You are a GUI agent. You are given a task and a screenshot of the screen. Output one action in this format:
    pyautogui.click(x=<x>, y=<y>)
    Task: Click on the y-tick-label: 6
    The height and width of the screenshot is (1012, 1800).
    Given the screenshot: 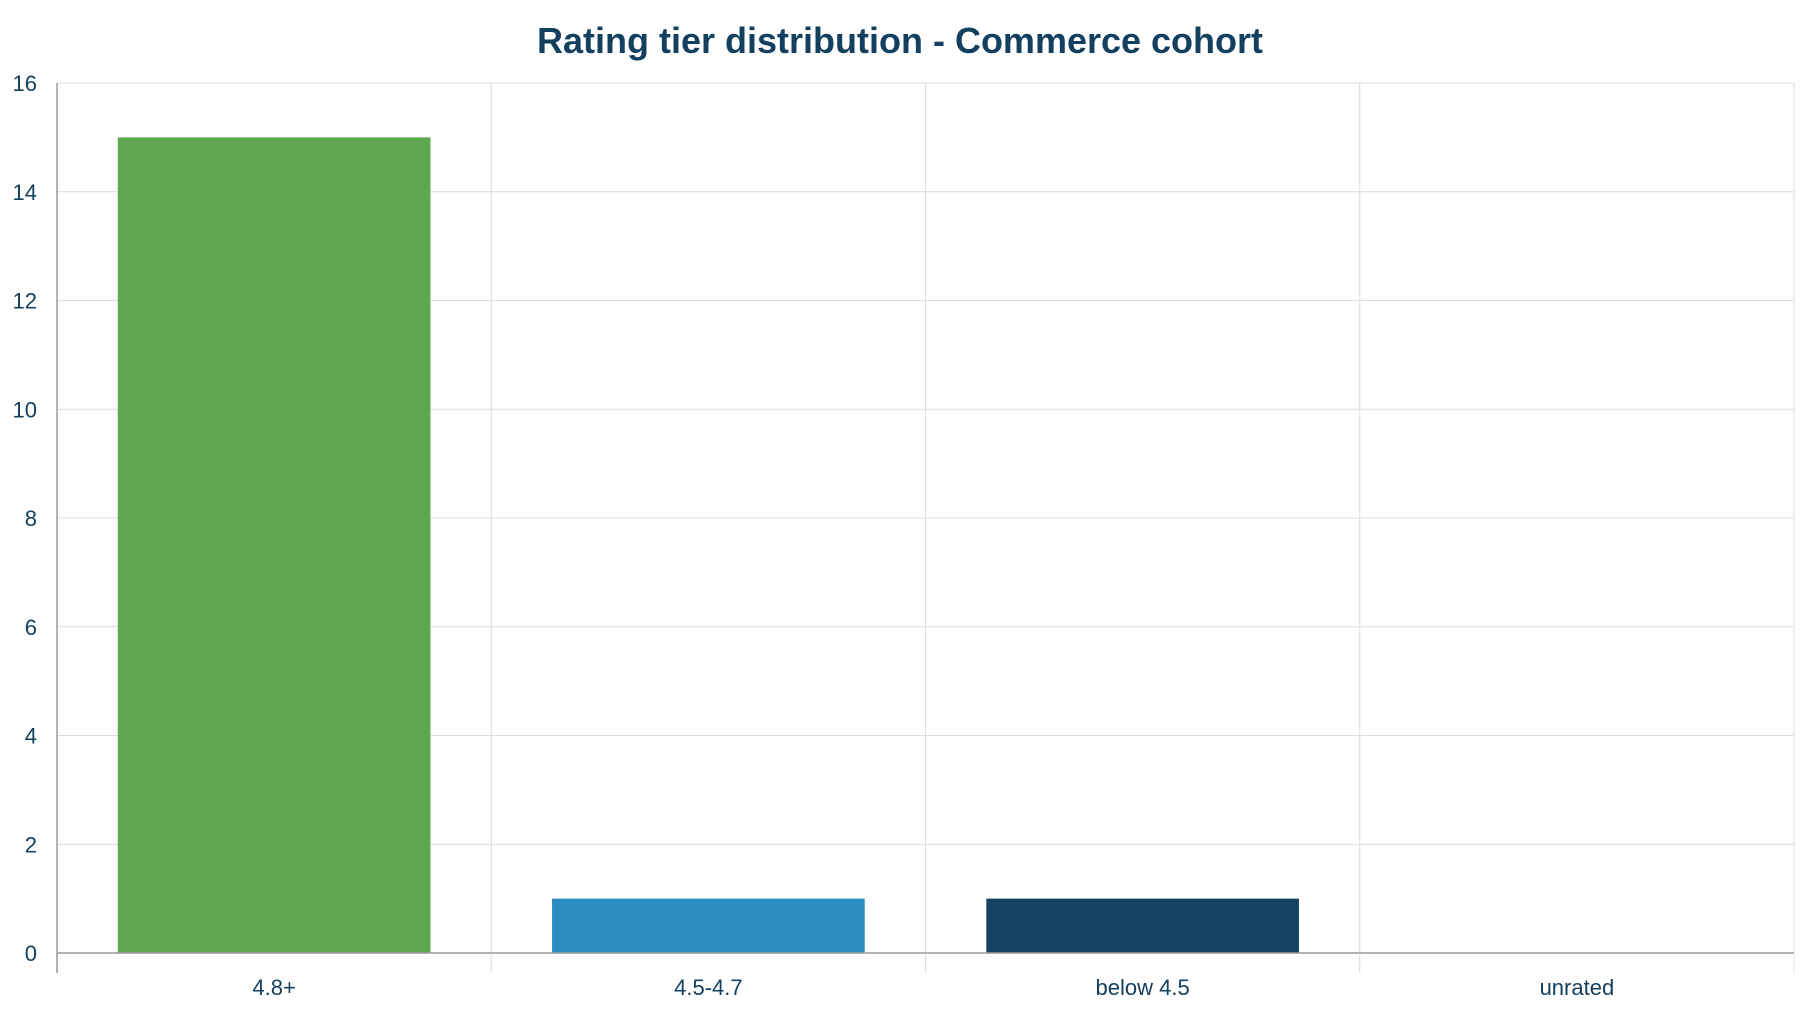 What is the action you would take?
    pyautogui.click(x=31, y=627)
    